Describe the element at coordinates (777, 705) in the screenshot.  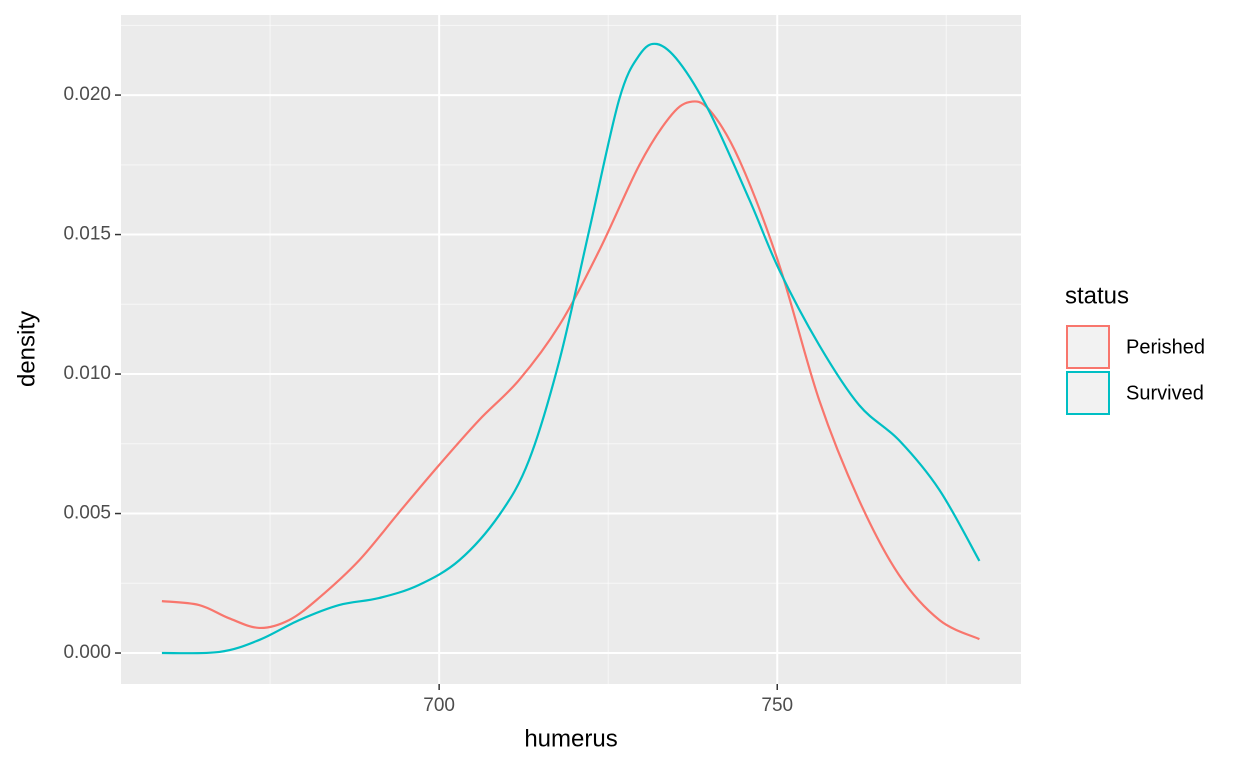
I see `x-tick-label: 750` at that location.